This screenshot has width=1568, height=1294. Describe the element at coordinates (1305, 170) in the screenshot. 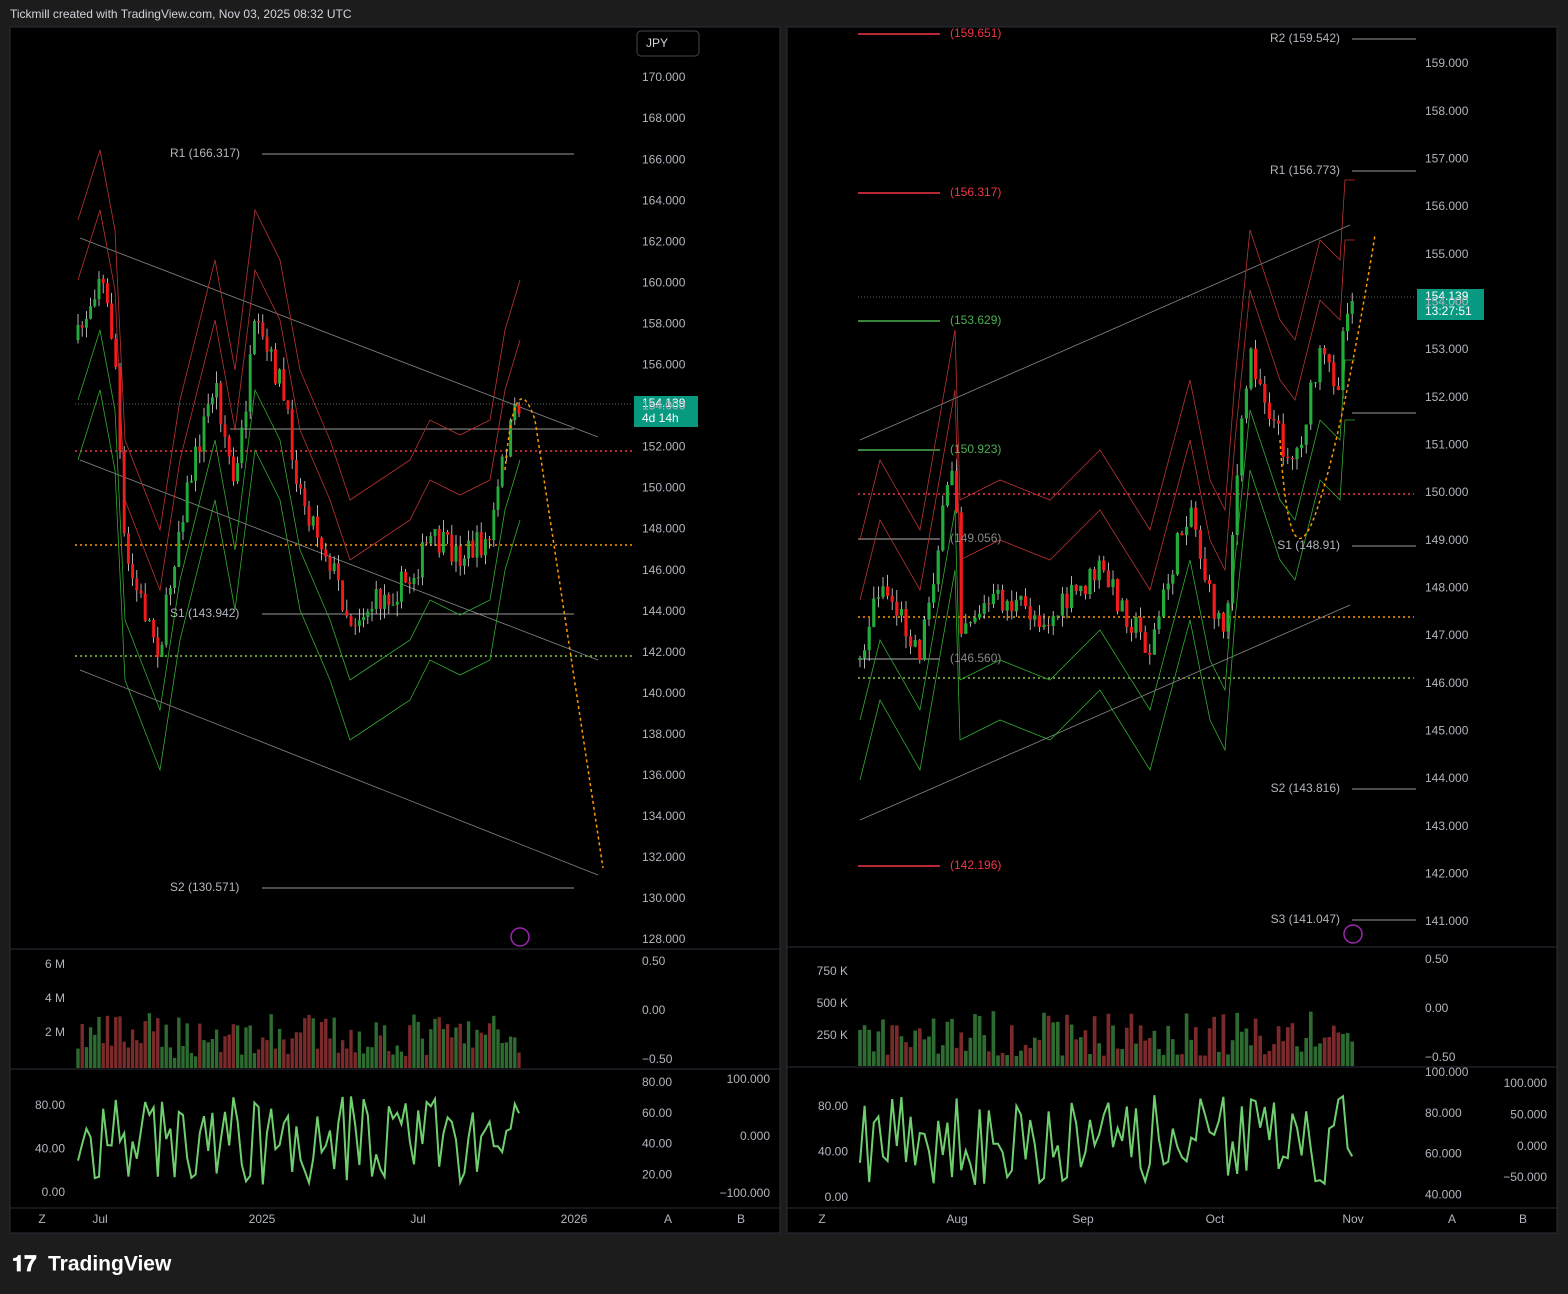

I see `pivot-label: R1 (156.773)` at that location.